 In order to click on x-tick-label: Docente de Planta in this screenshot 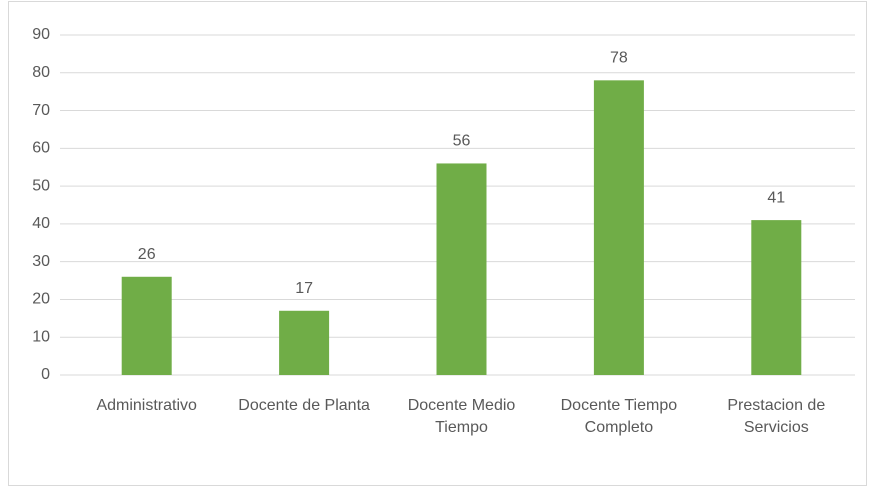, I will do `click(304, 405)`.